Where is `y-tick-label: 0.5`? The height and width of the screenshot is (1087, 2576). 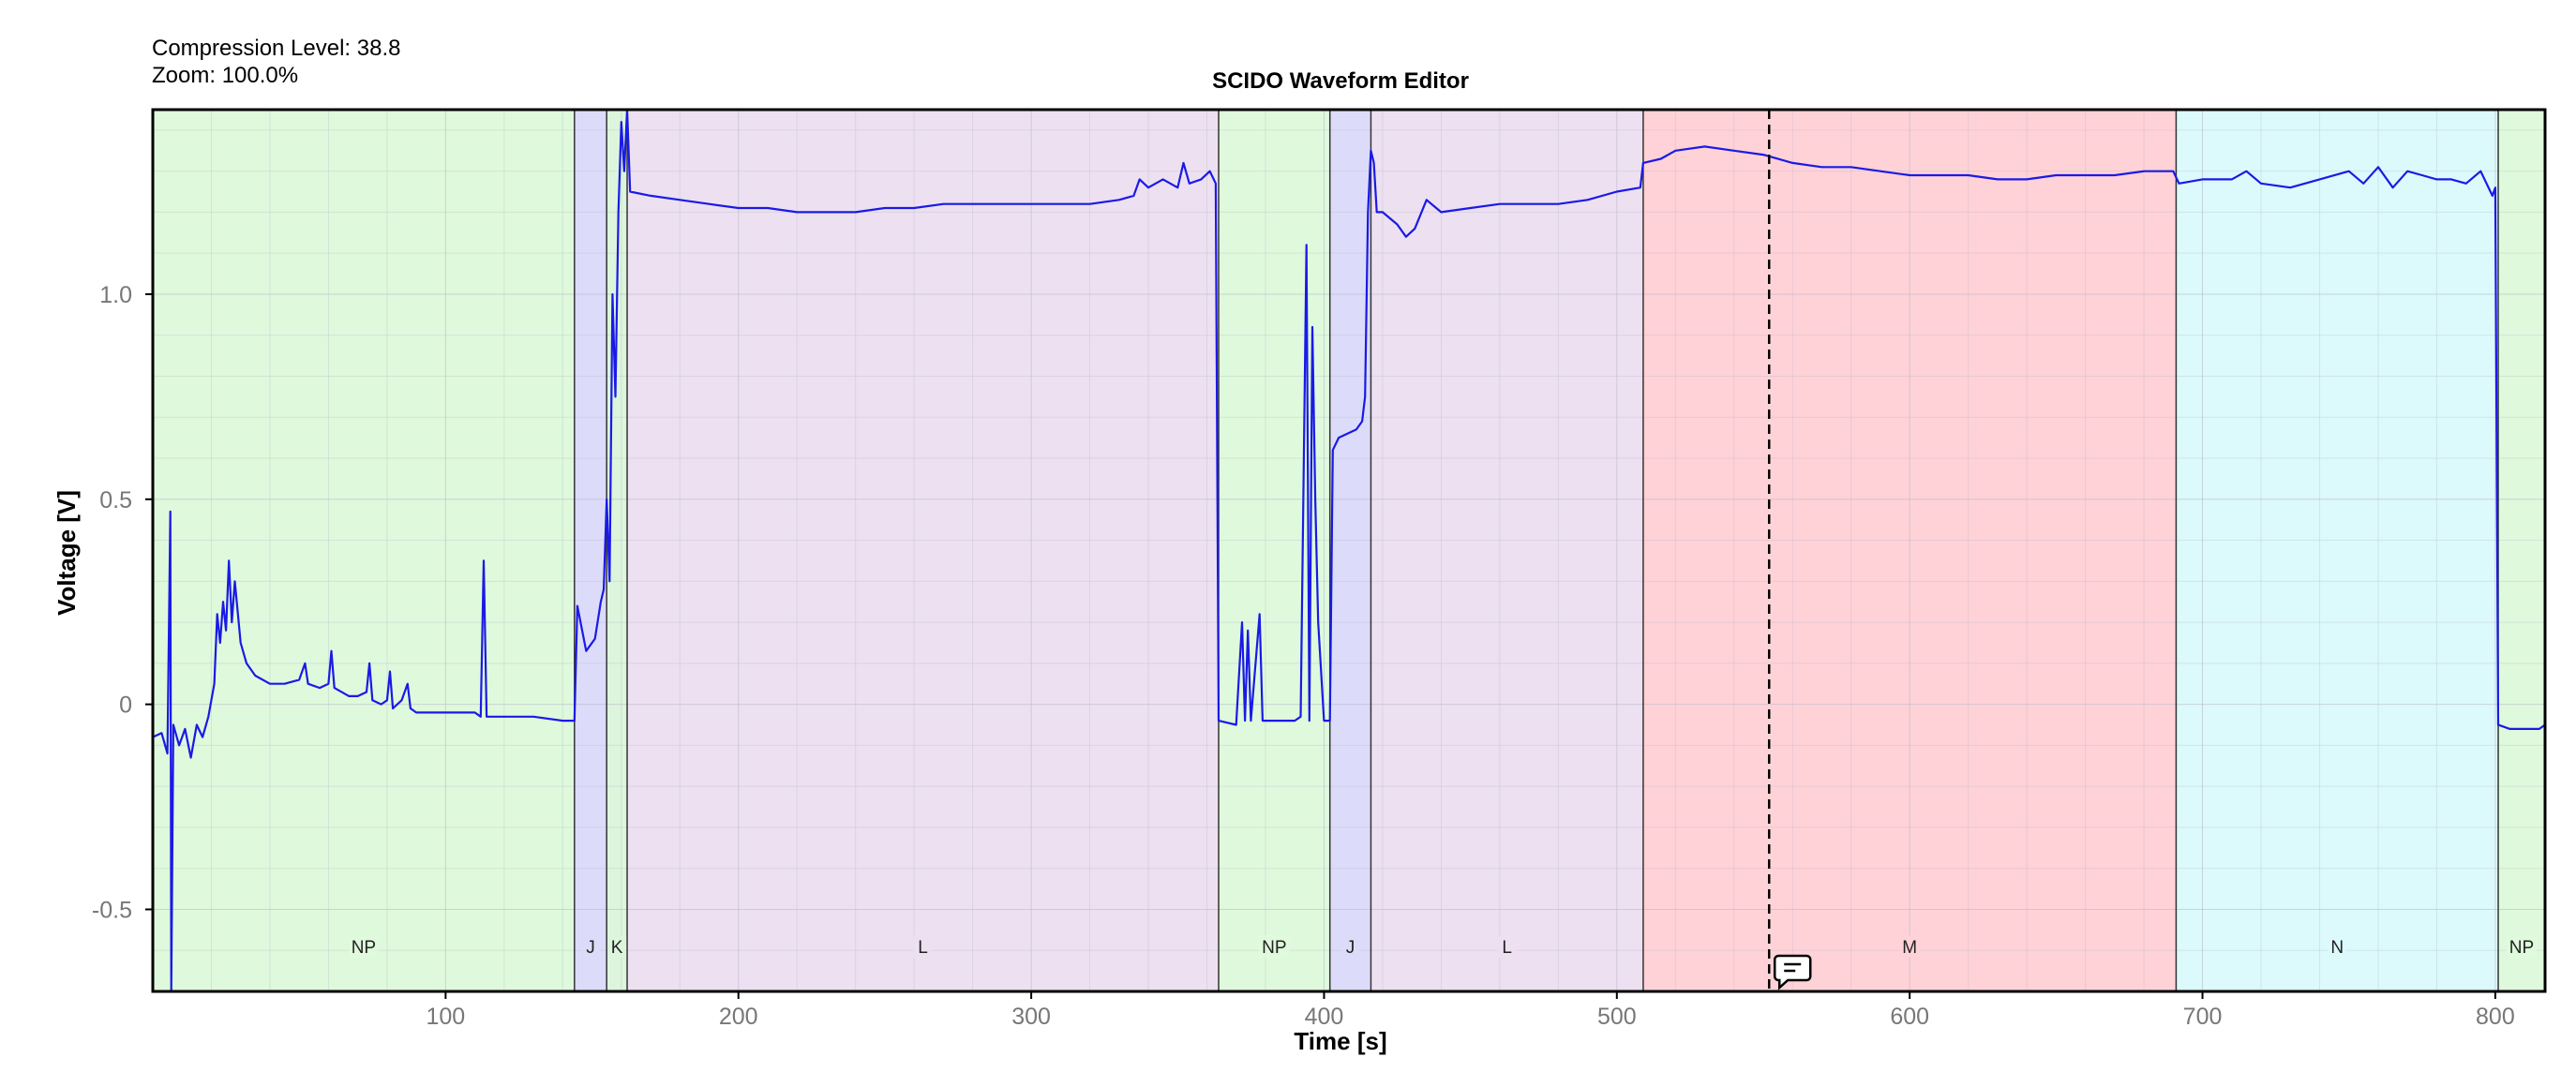
y-tick-label: 0.5 is located at coordinates (116, 500).